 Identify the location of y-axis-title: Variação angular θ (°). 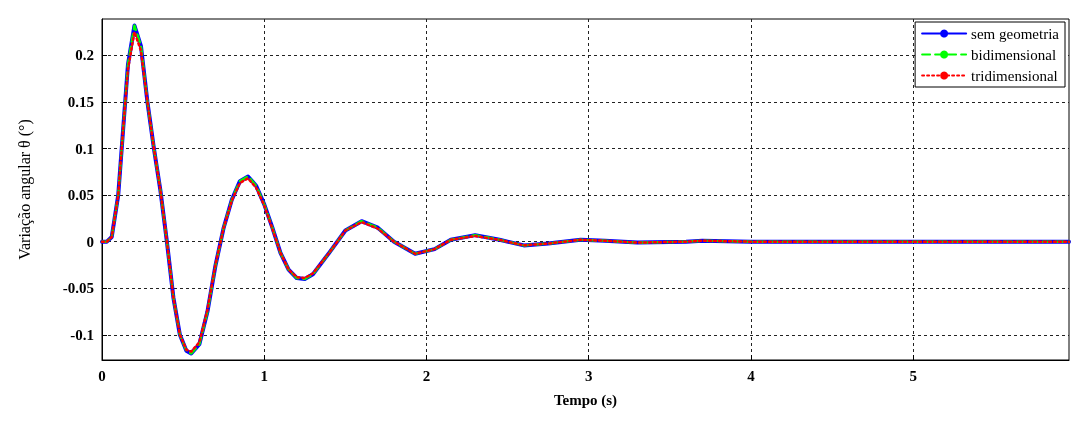
(24, 189).